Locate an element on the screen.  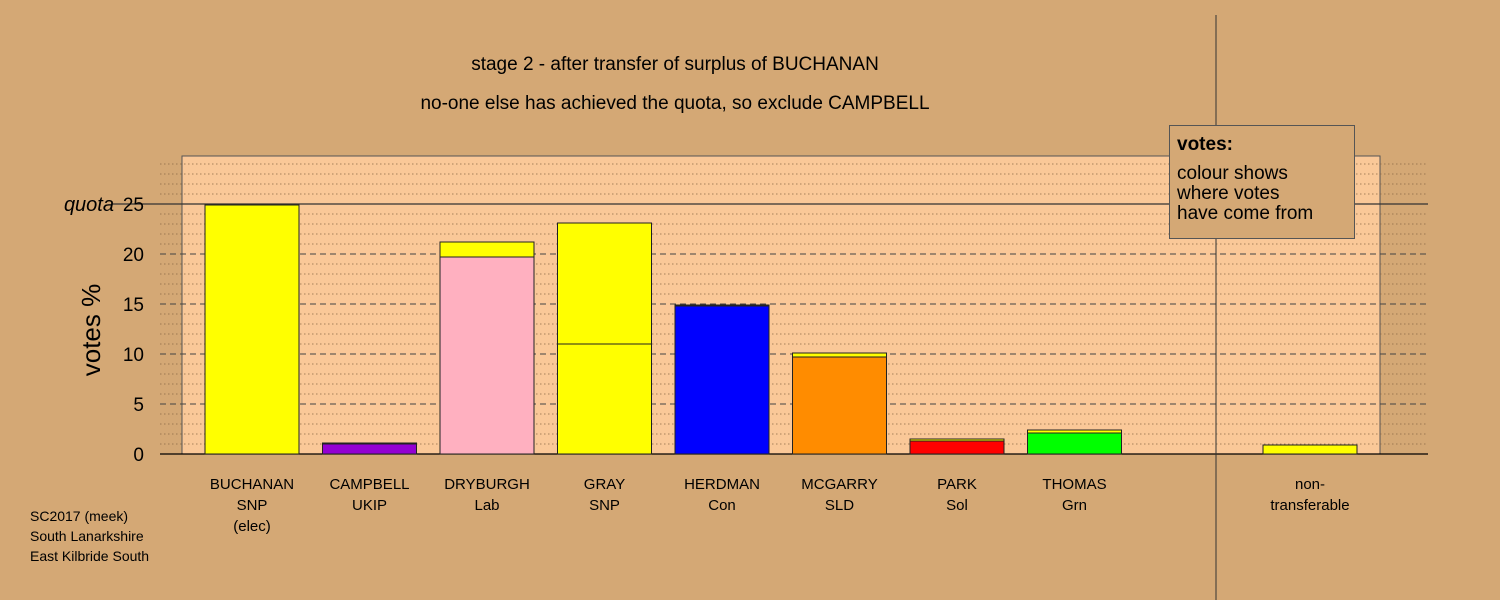
candidate-label: THOMAS Grn is located at coordinates (1075, 495).